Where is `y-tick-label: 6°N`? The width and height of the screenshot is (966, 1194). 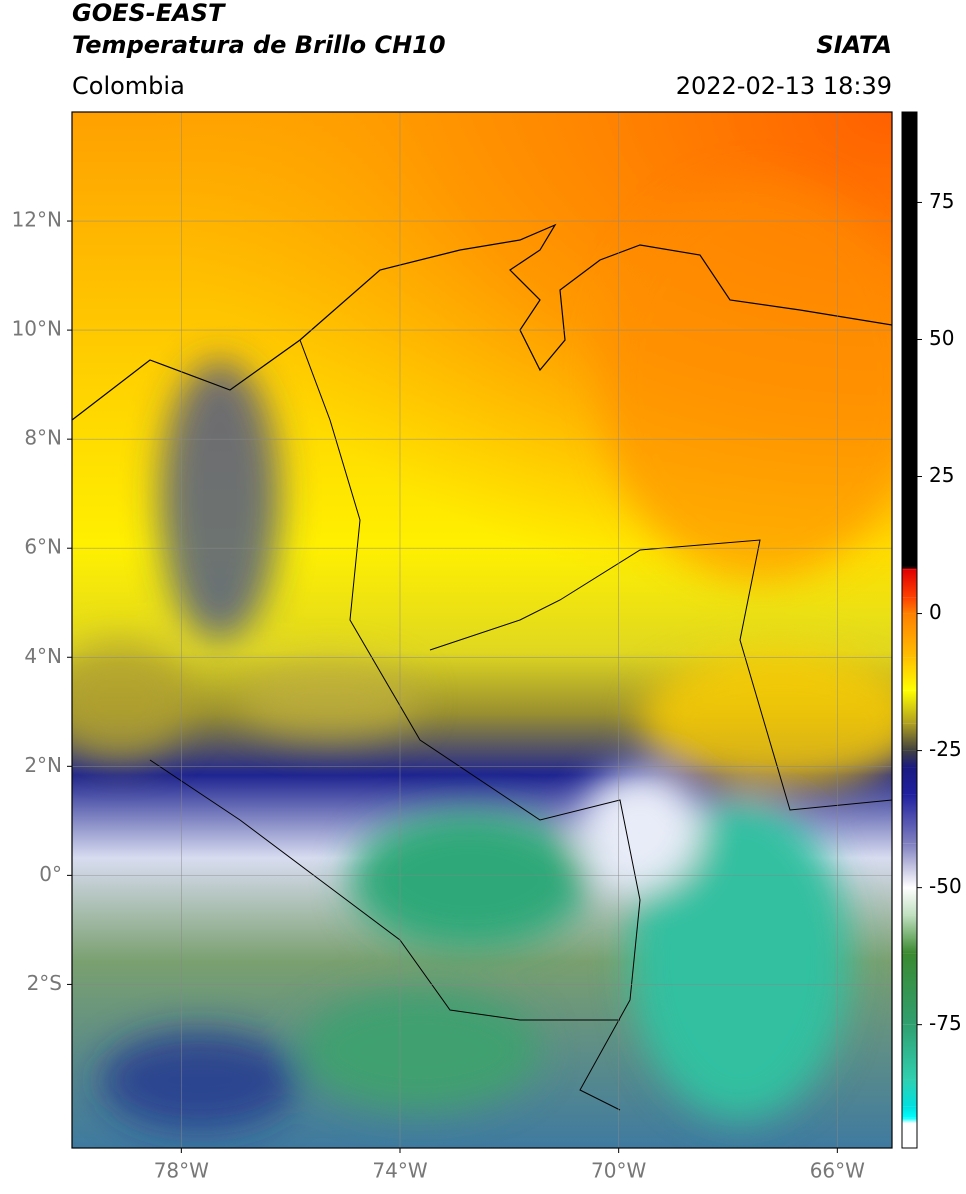 y-tick-label: 6°N is located at coordinates (43, 547).